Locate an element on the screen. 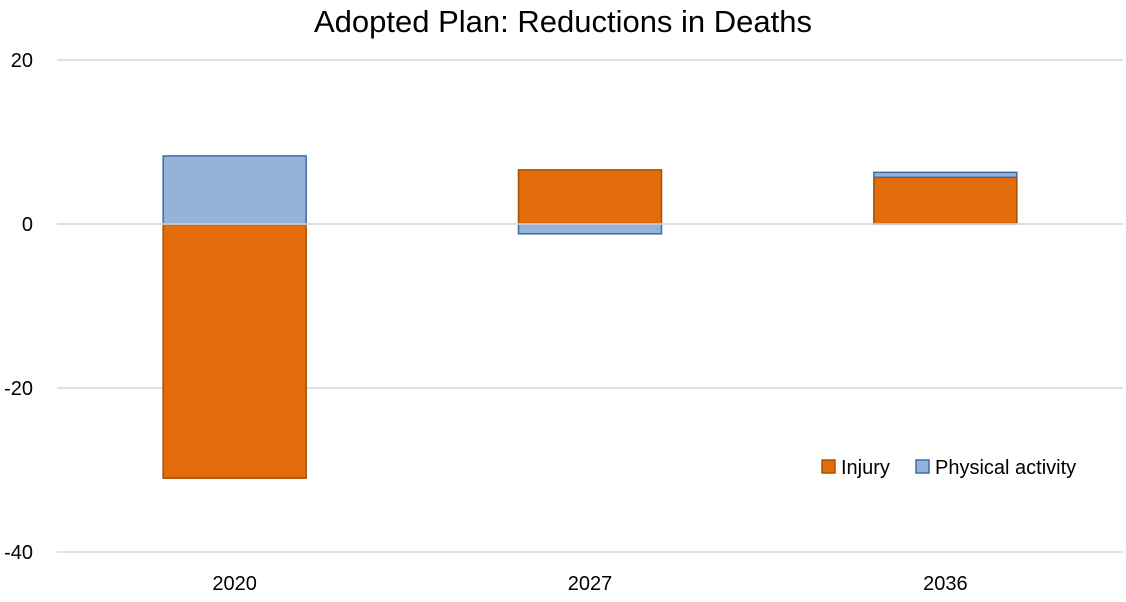  x-tick-label: 2027 is located at coordinates (590, 584).